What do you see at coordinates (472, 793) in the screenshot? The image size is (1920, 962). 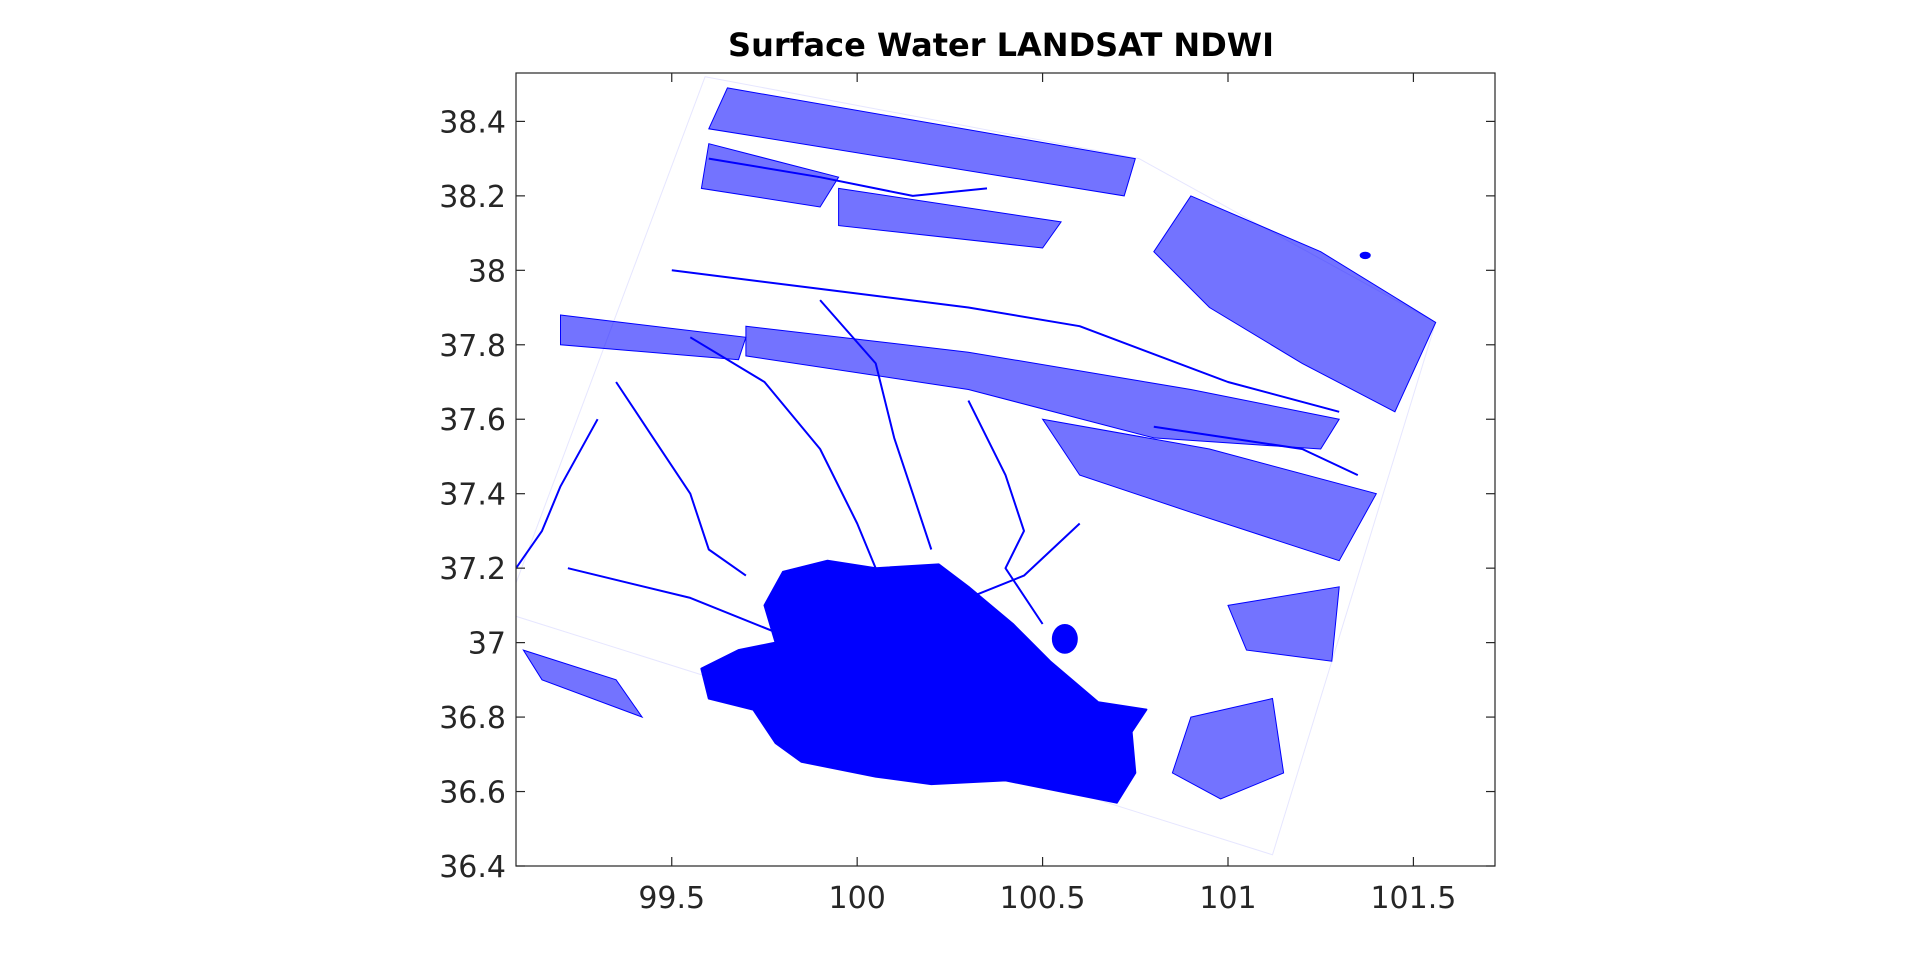 I see `y-tick-label: 36.6` at bounding box center [472, 793].